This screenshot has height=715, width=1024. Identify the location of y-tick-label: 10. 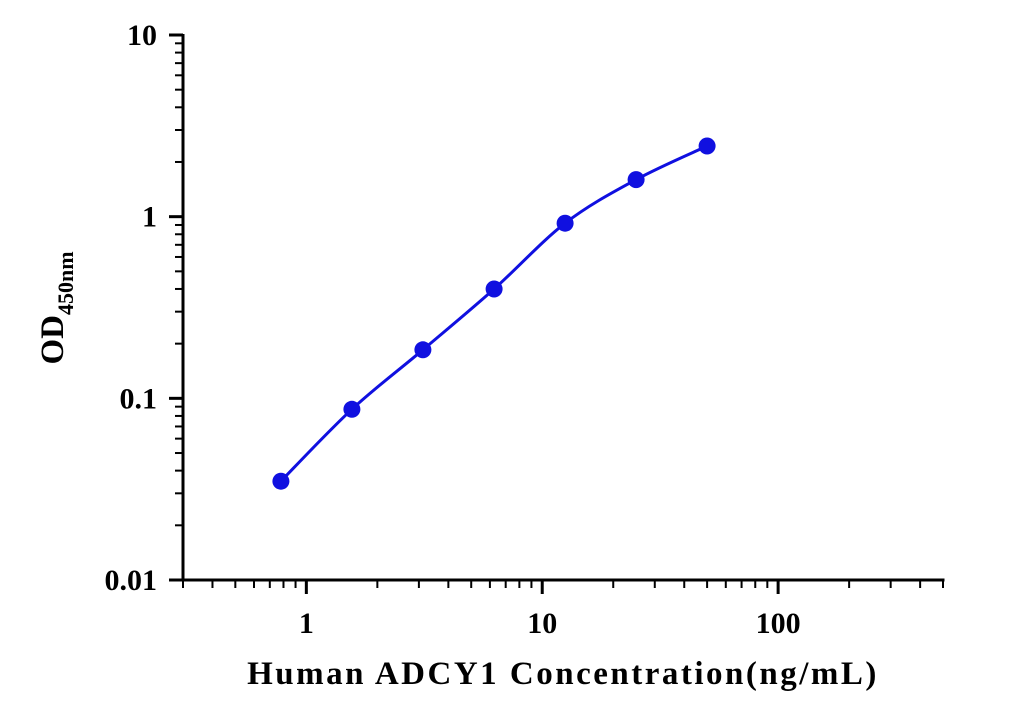
(142, 35).